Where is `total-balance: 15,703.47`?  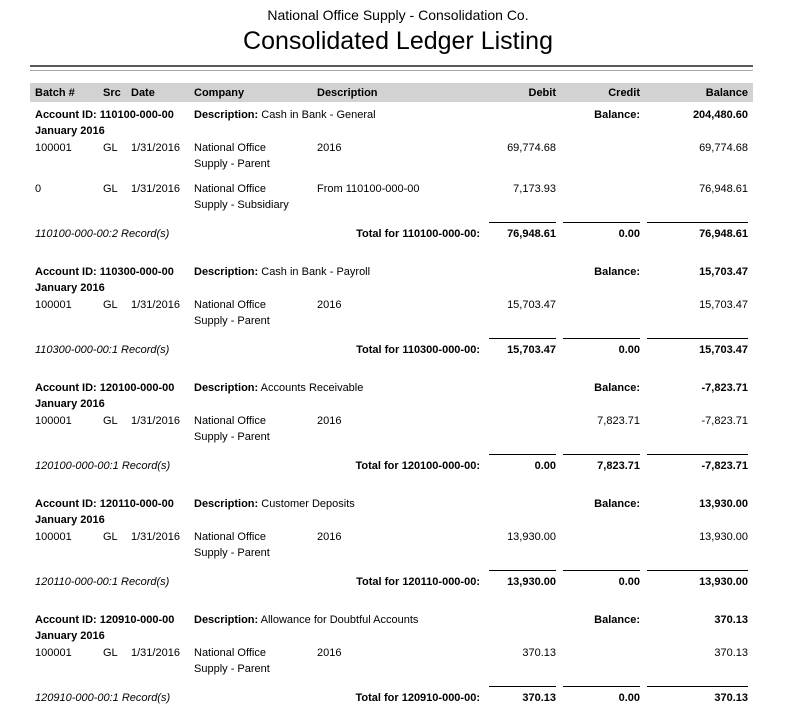 total-balance: 15,703.47 is located at coordinates (697, 348).